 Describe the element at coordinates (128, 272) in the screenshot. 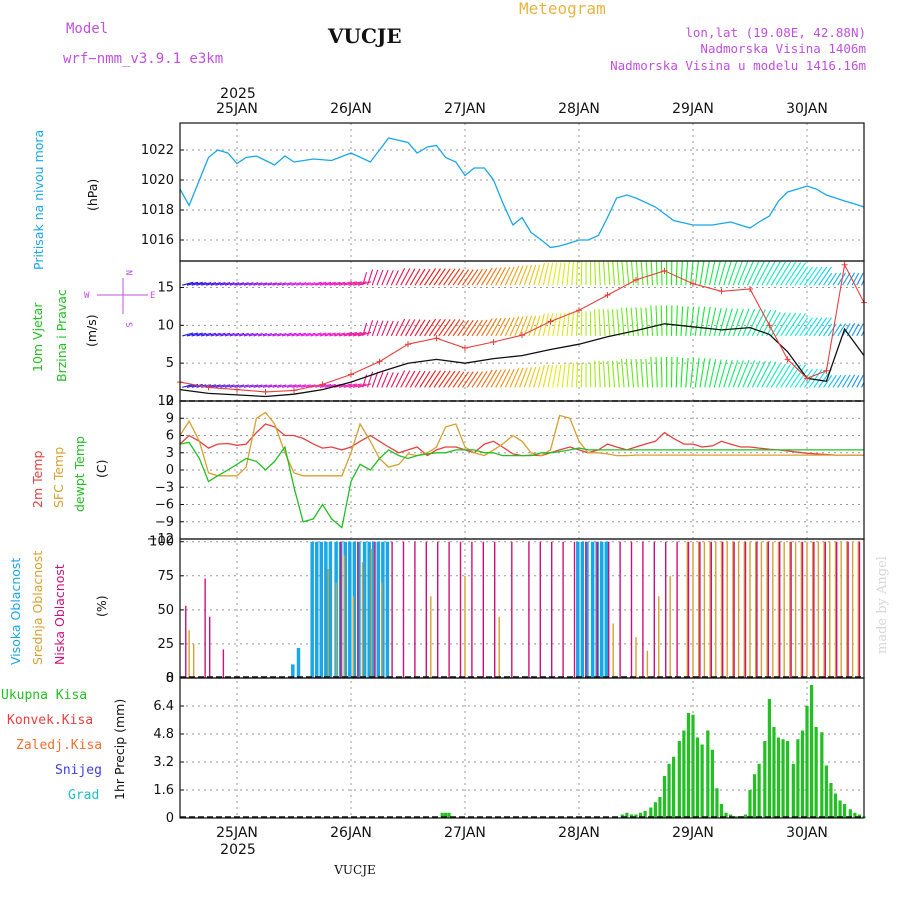

I see `compass-n: N` at that location.